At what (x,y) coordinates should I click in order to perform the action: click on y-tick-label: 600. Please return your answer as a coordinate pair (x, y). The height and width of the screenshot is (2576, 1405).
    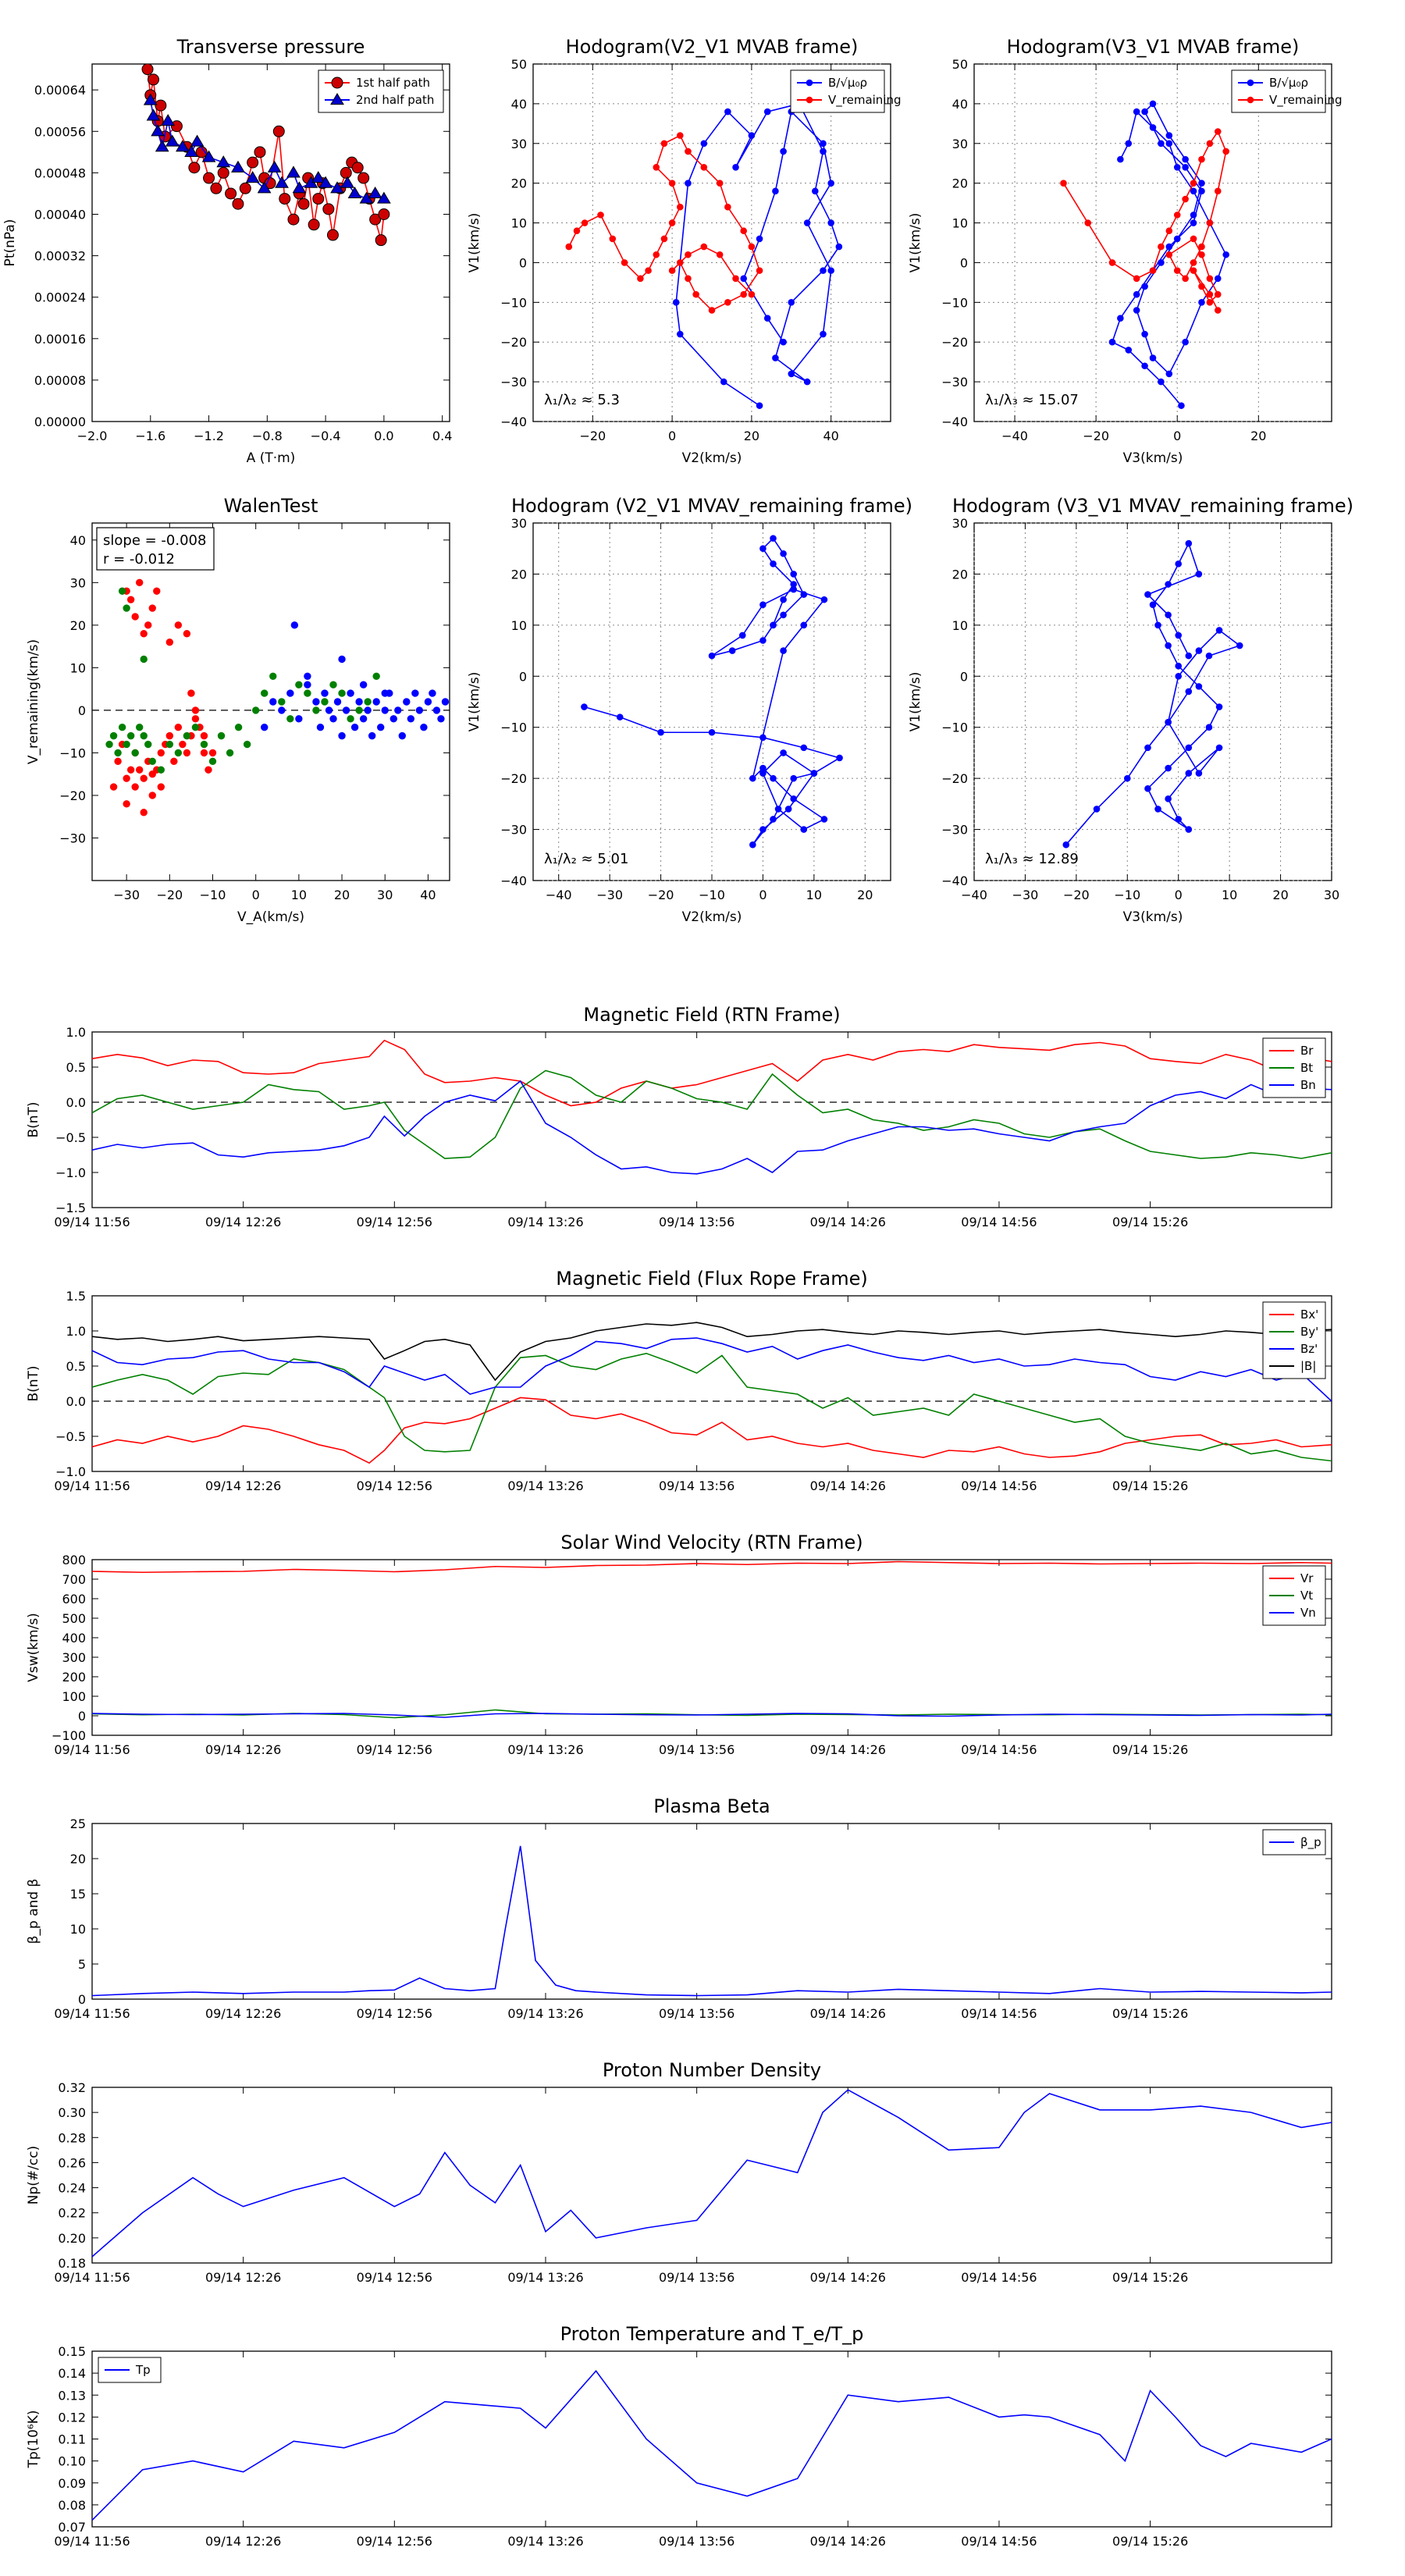
    Looking at the image, I should click on (74, 1599).